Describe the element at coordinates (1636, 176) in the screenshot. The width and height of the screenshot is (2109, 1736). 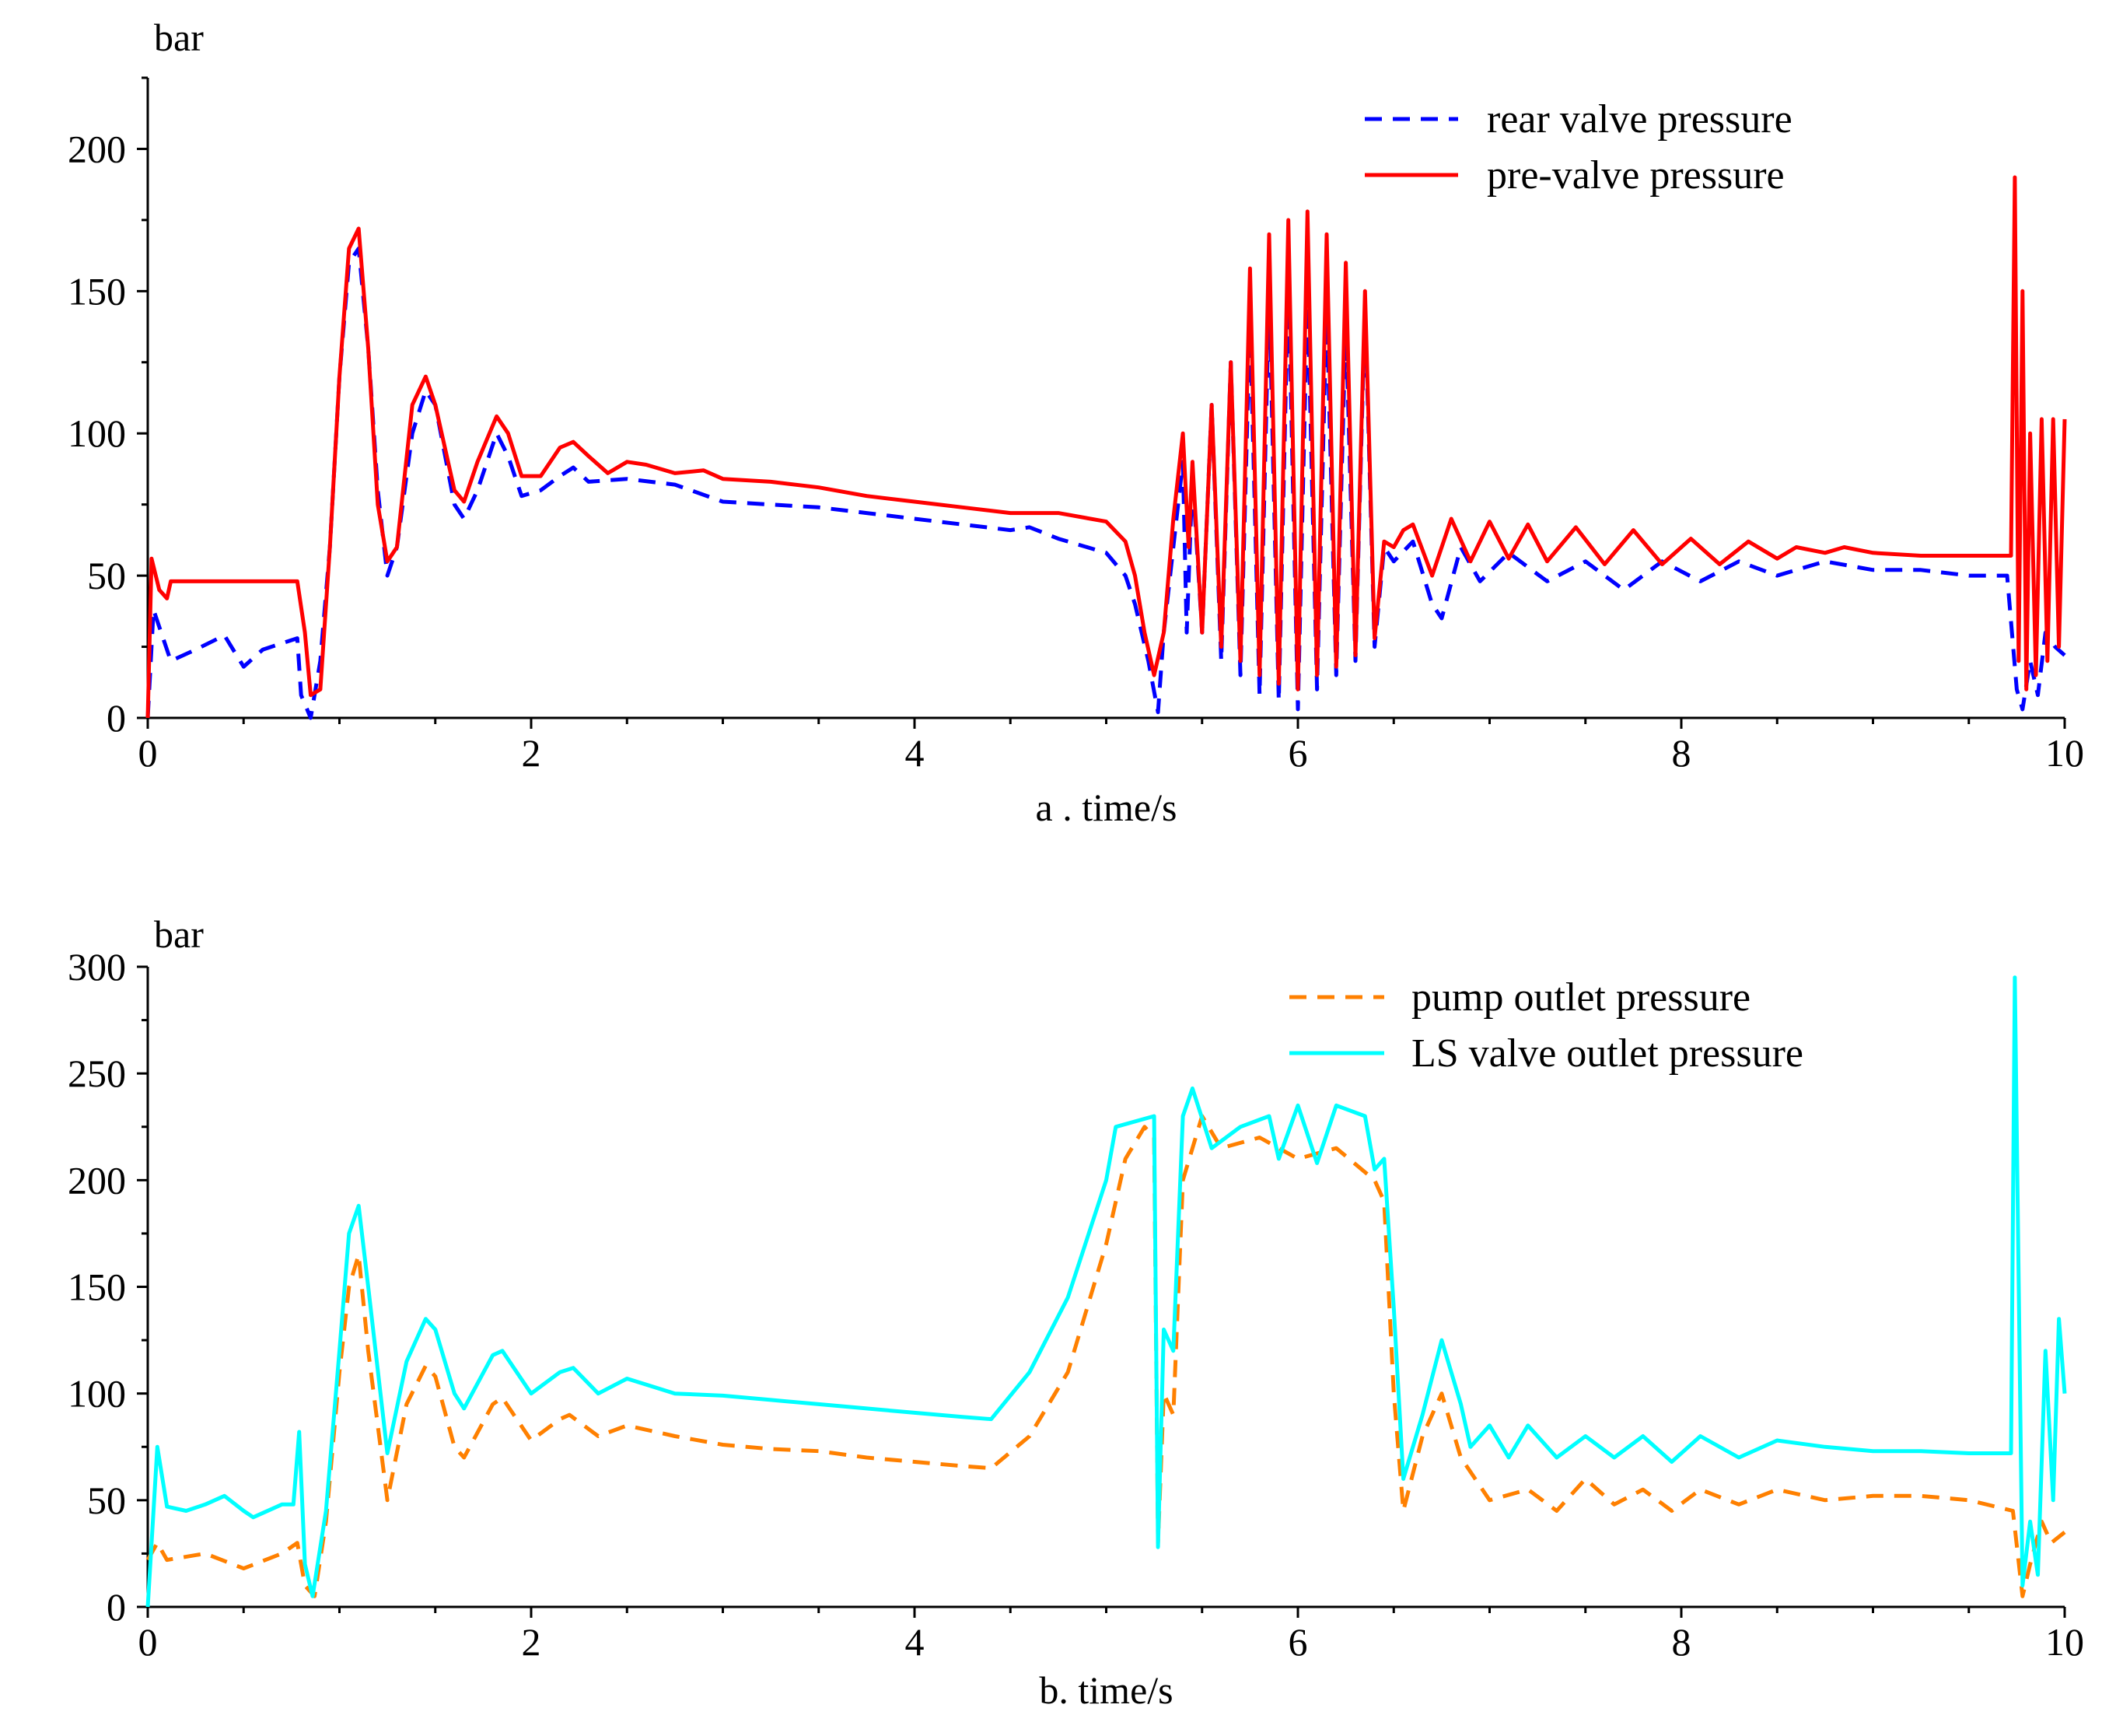
I see `legend-label: pre-valve pressure` at that location.